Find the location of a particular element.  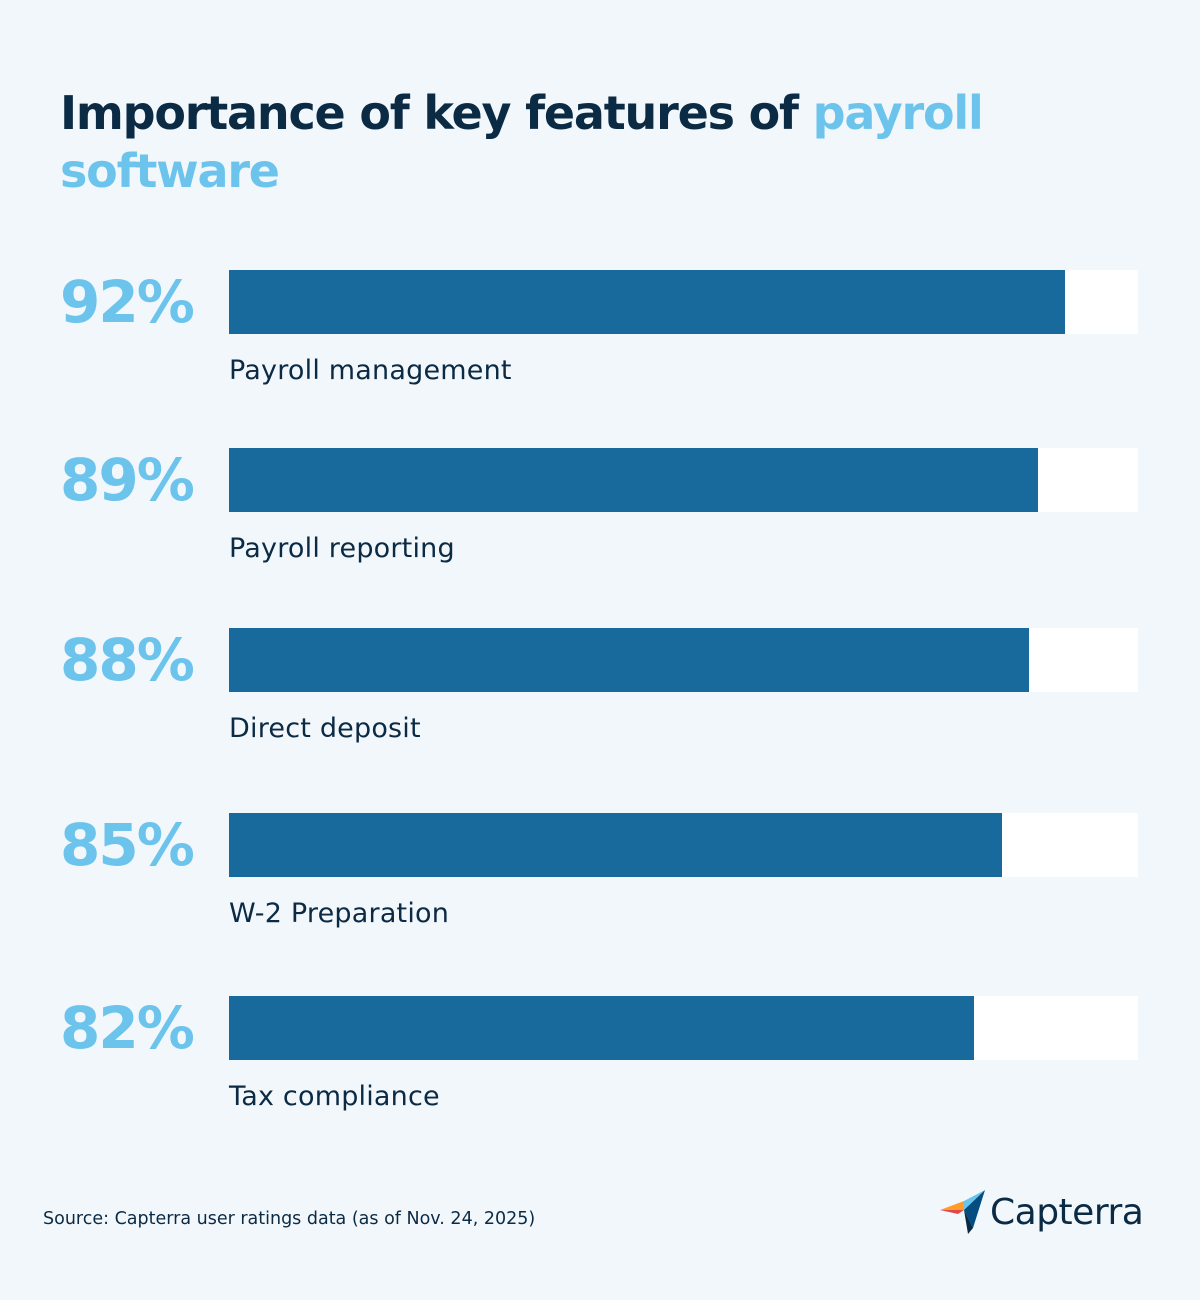

category-label: Payroll reporting is located at coordinates (342, 548).